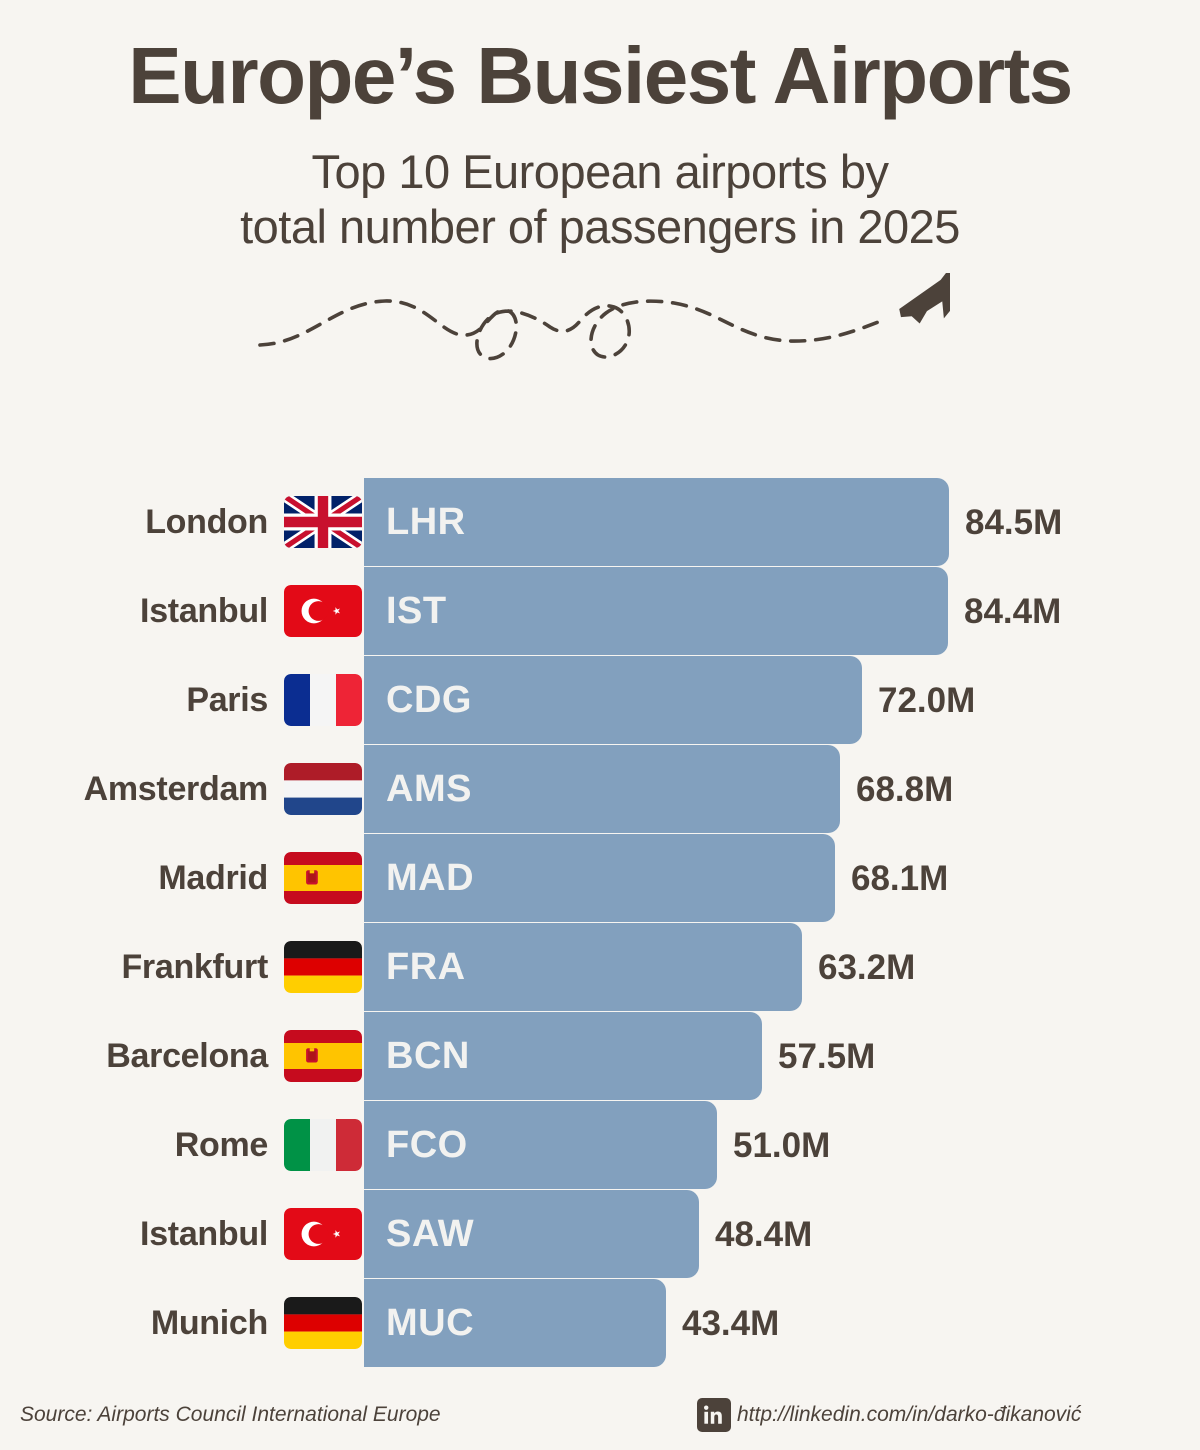 The image size is (1200, 1450). I want to click on subtitle-line-2: total number of passengers in 2025, so click(600, 227).